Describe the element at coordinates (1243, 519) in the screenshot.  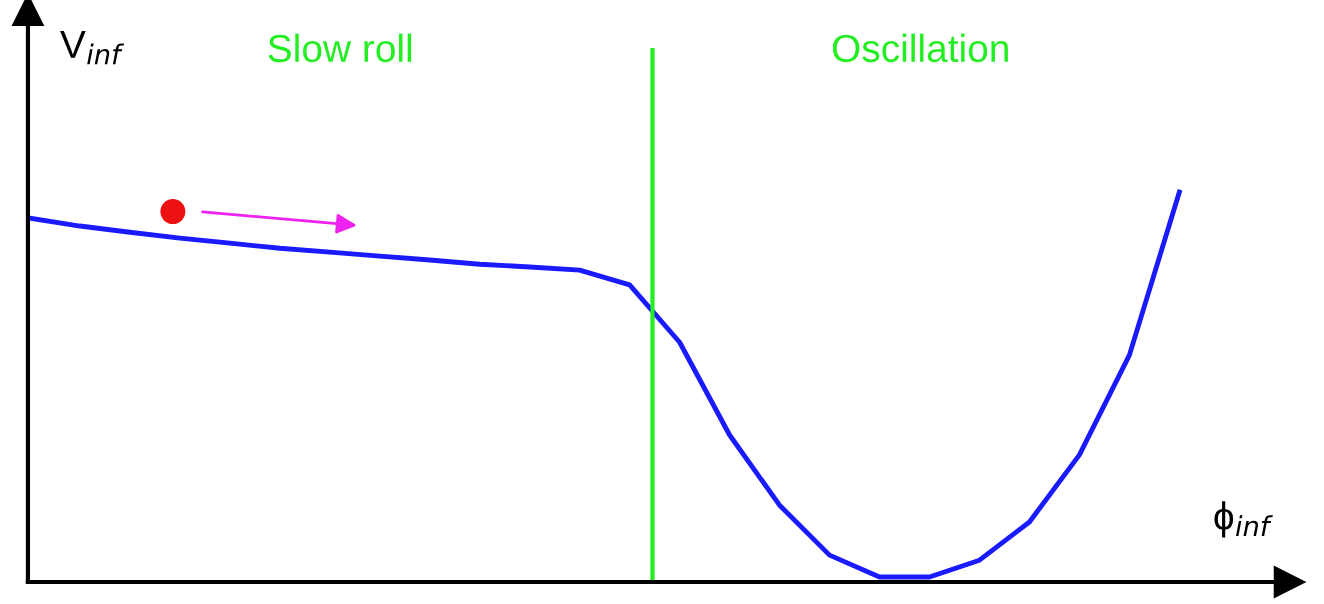
I see `x-axis-title: ϕ$_{inf}$` at that location.